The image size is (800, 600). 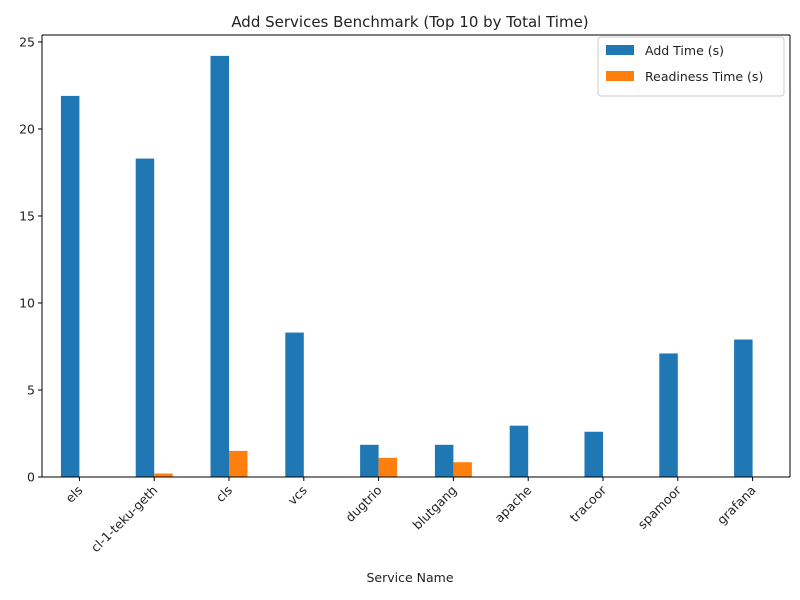 What do you see at coordinates (369, 460) in the screenshot?
I see `bar-add-time-dugtrio` at bounding box center [369, 460].